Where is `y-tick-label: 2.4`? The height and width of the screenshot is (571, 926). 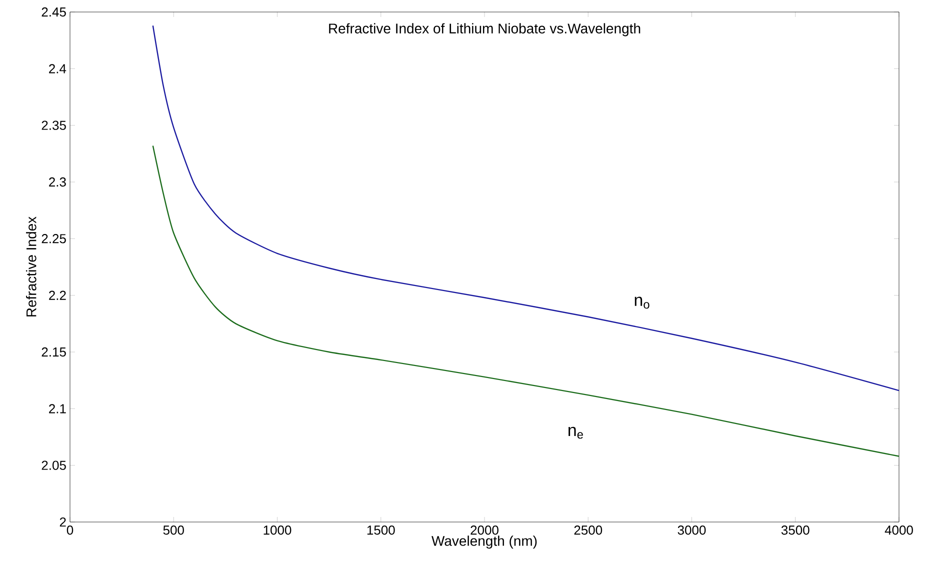 y-tick-label: 2.4 is located at coordinates (57, 69).